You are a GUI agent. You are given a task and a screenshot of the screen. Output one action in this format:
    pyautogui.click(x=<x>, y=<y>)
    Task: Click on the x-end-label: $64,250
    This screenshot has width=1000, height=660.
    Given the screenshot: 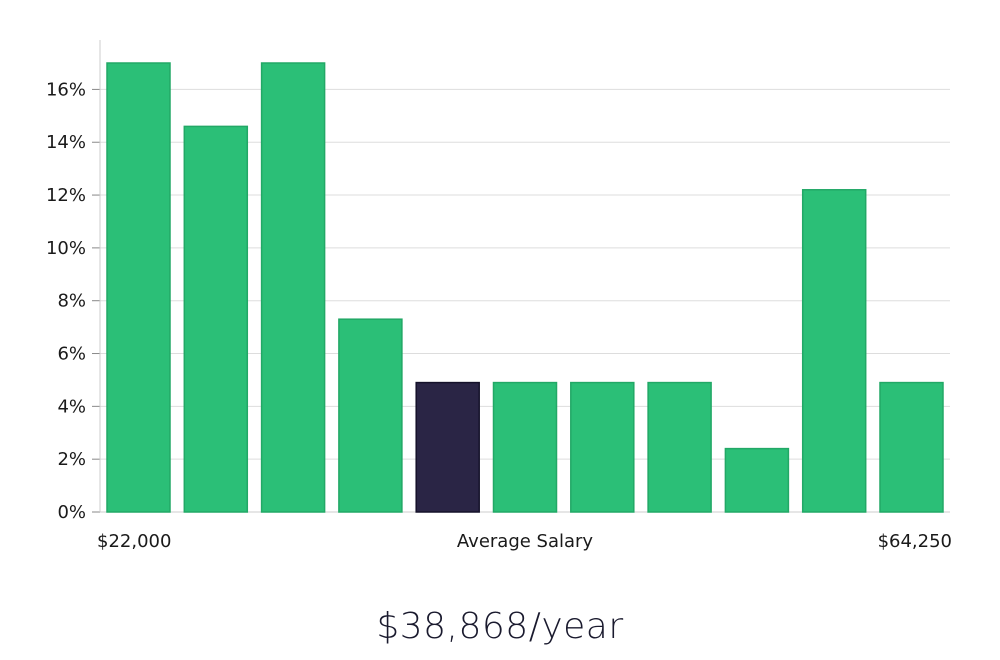 What is the action you would take?
    pyautogui.click(x=915, y=541)
    